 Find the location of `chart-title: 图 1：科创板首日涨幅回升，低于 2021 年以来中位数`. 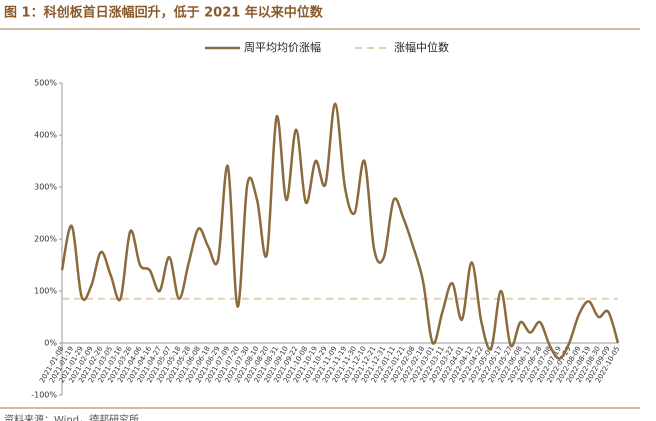

chart-title: 图 1：科创板首日涨幅回升，低于 2021 年以来中位数 is located at coordinates (164, 13).